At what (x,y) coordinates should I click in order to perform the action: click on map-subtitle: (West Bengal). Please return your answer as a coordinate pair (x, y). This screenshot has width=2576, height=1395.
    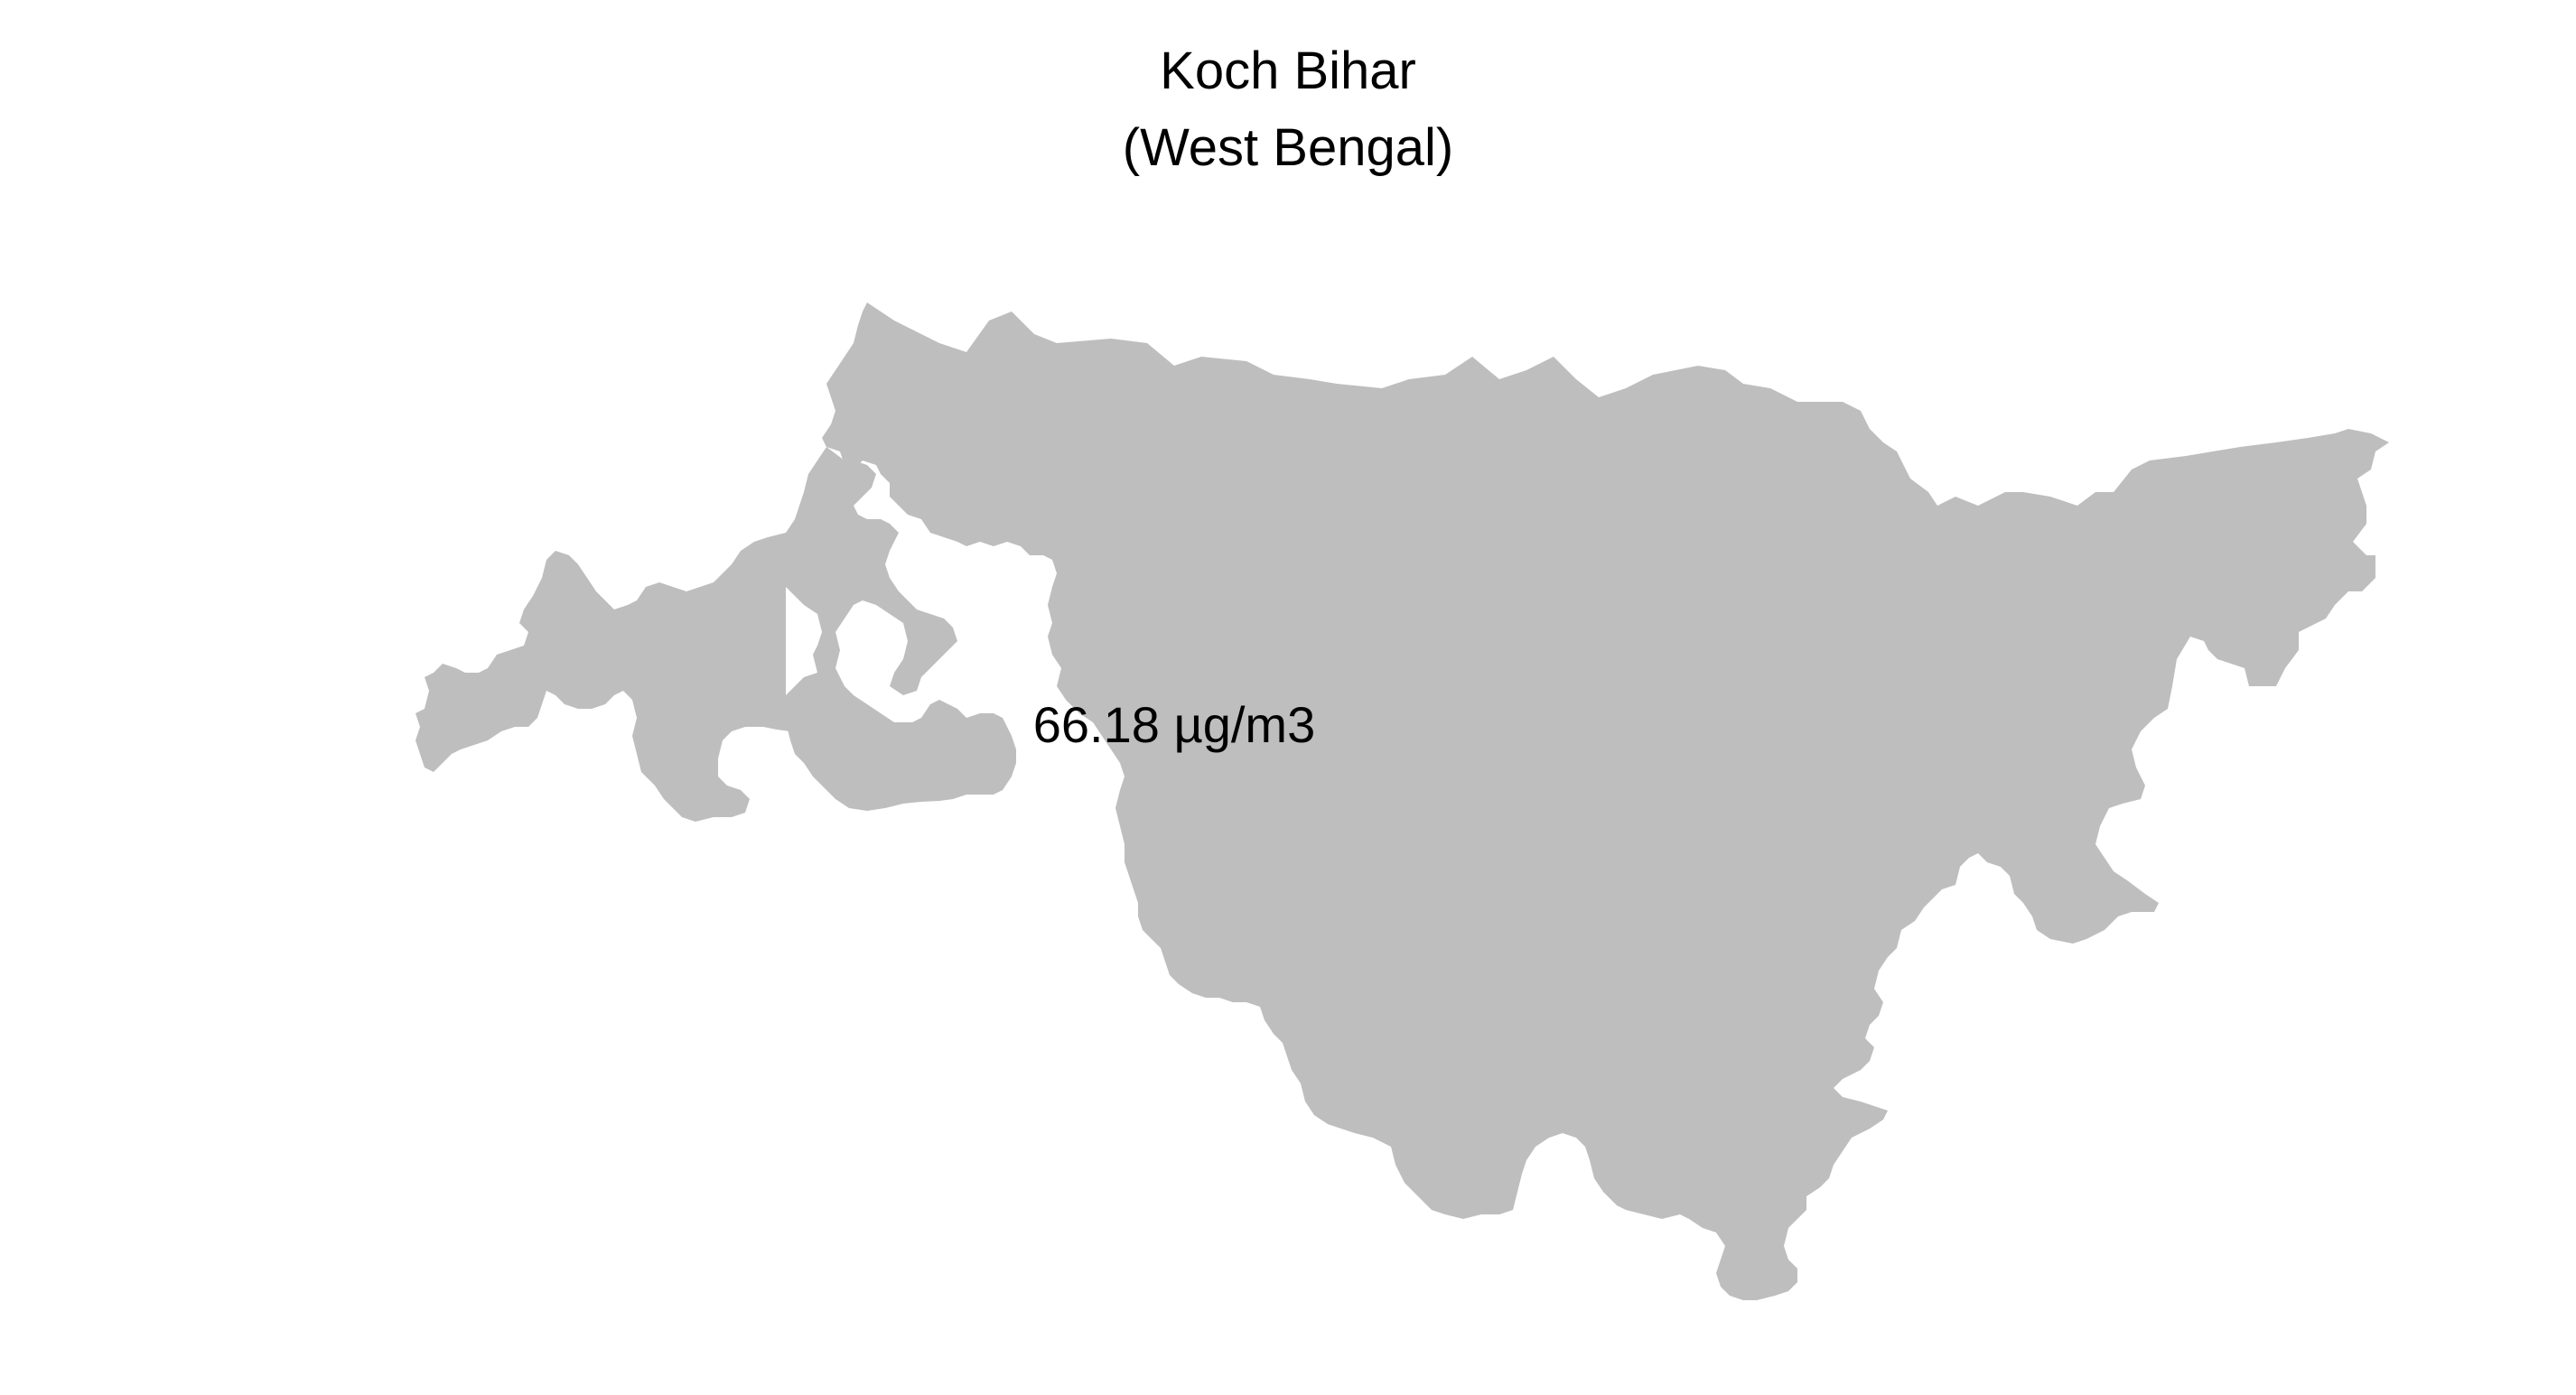
    Looking at the image, I should click on (1288, 147).